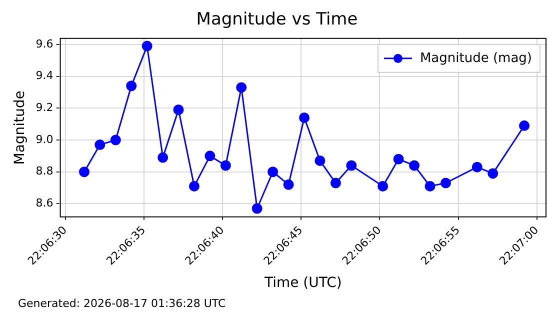  I want to click on y-tick-label: 8.6, so click(45, 203).